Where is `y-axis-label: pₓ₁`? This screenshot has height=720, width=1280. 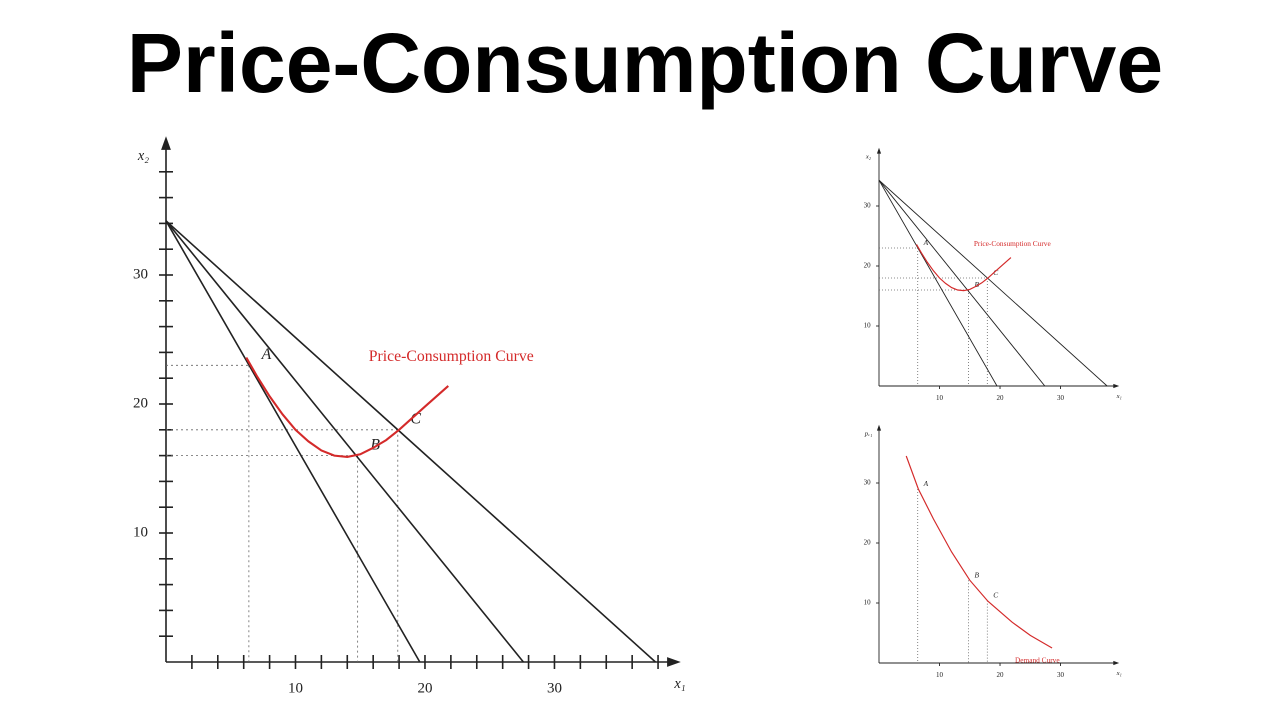
y-axis-label: pₓ₁ is located at coordinates (868, 433).